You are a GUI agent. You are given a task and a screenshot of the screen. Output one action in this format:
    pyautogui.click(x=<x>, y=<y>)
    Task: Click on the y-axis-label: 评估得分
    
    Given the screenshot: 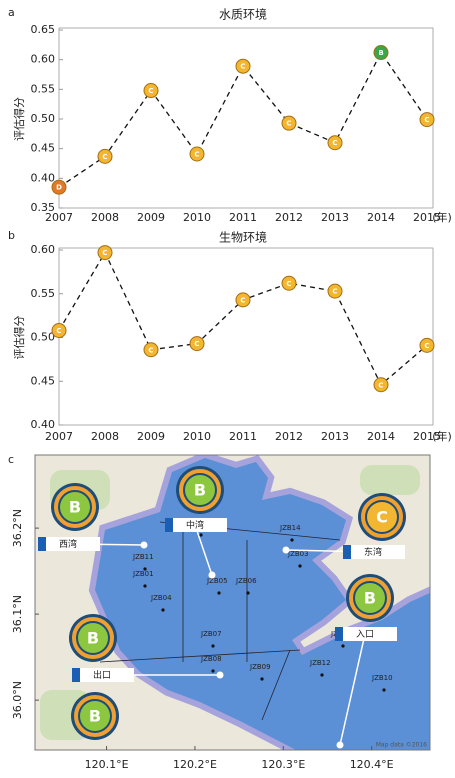 What is the action you would take?
    pyautogui.click(x=19, y=338)
    